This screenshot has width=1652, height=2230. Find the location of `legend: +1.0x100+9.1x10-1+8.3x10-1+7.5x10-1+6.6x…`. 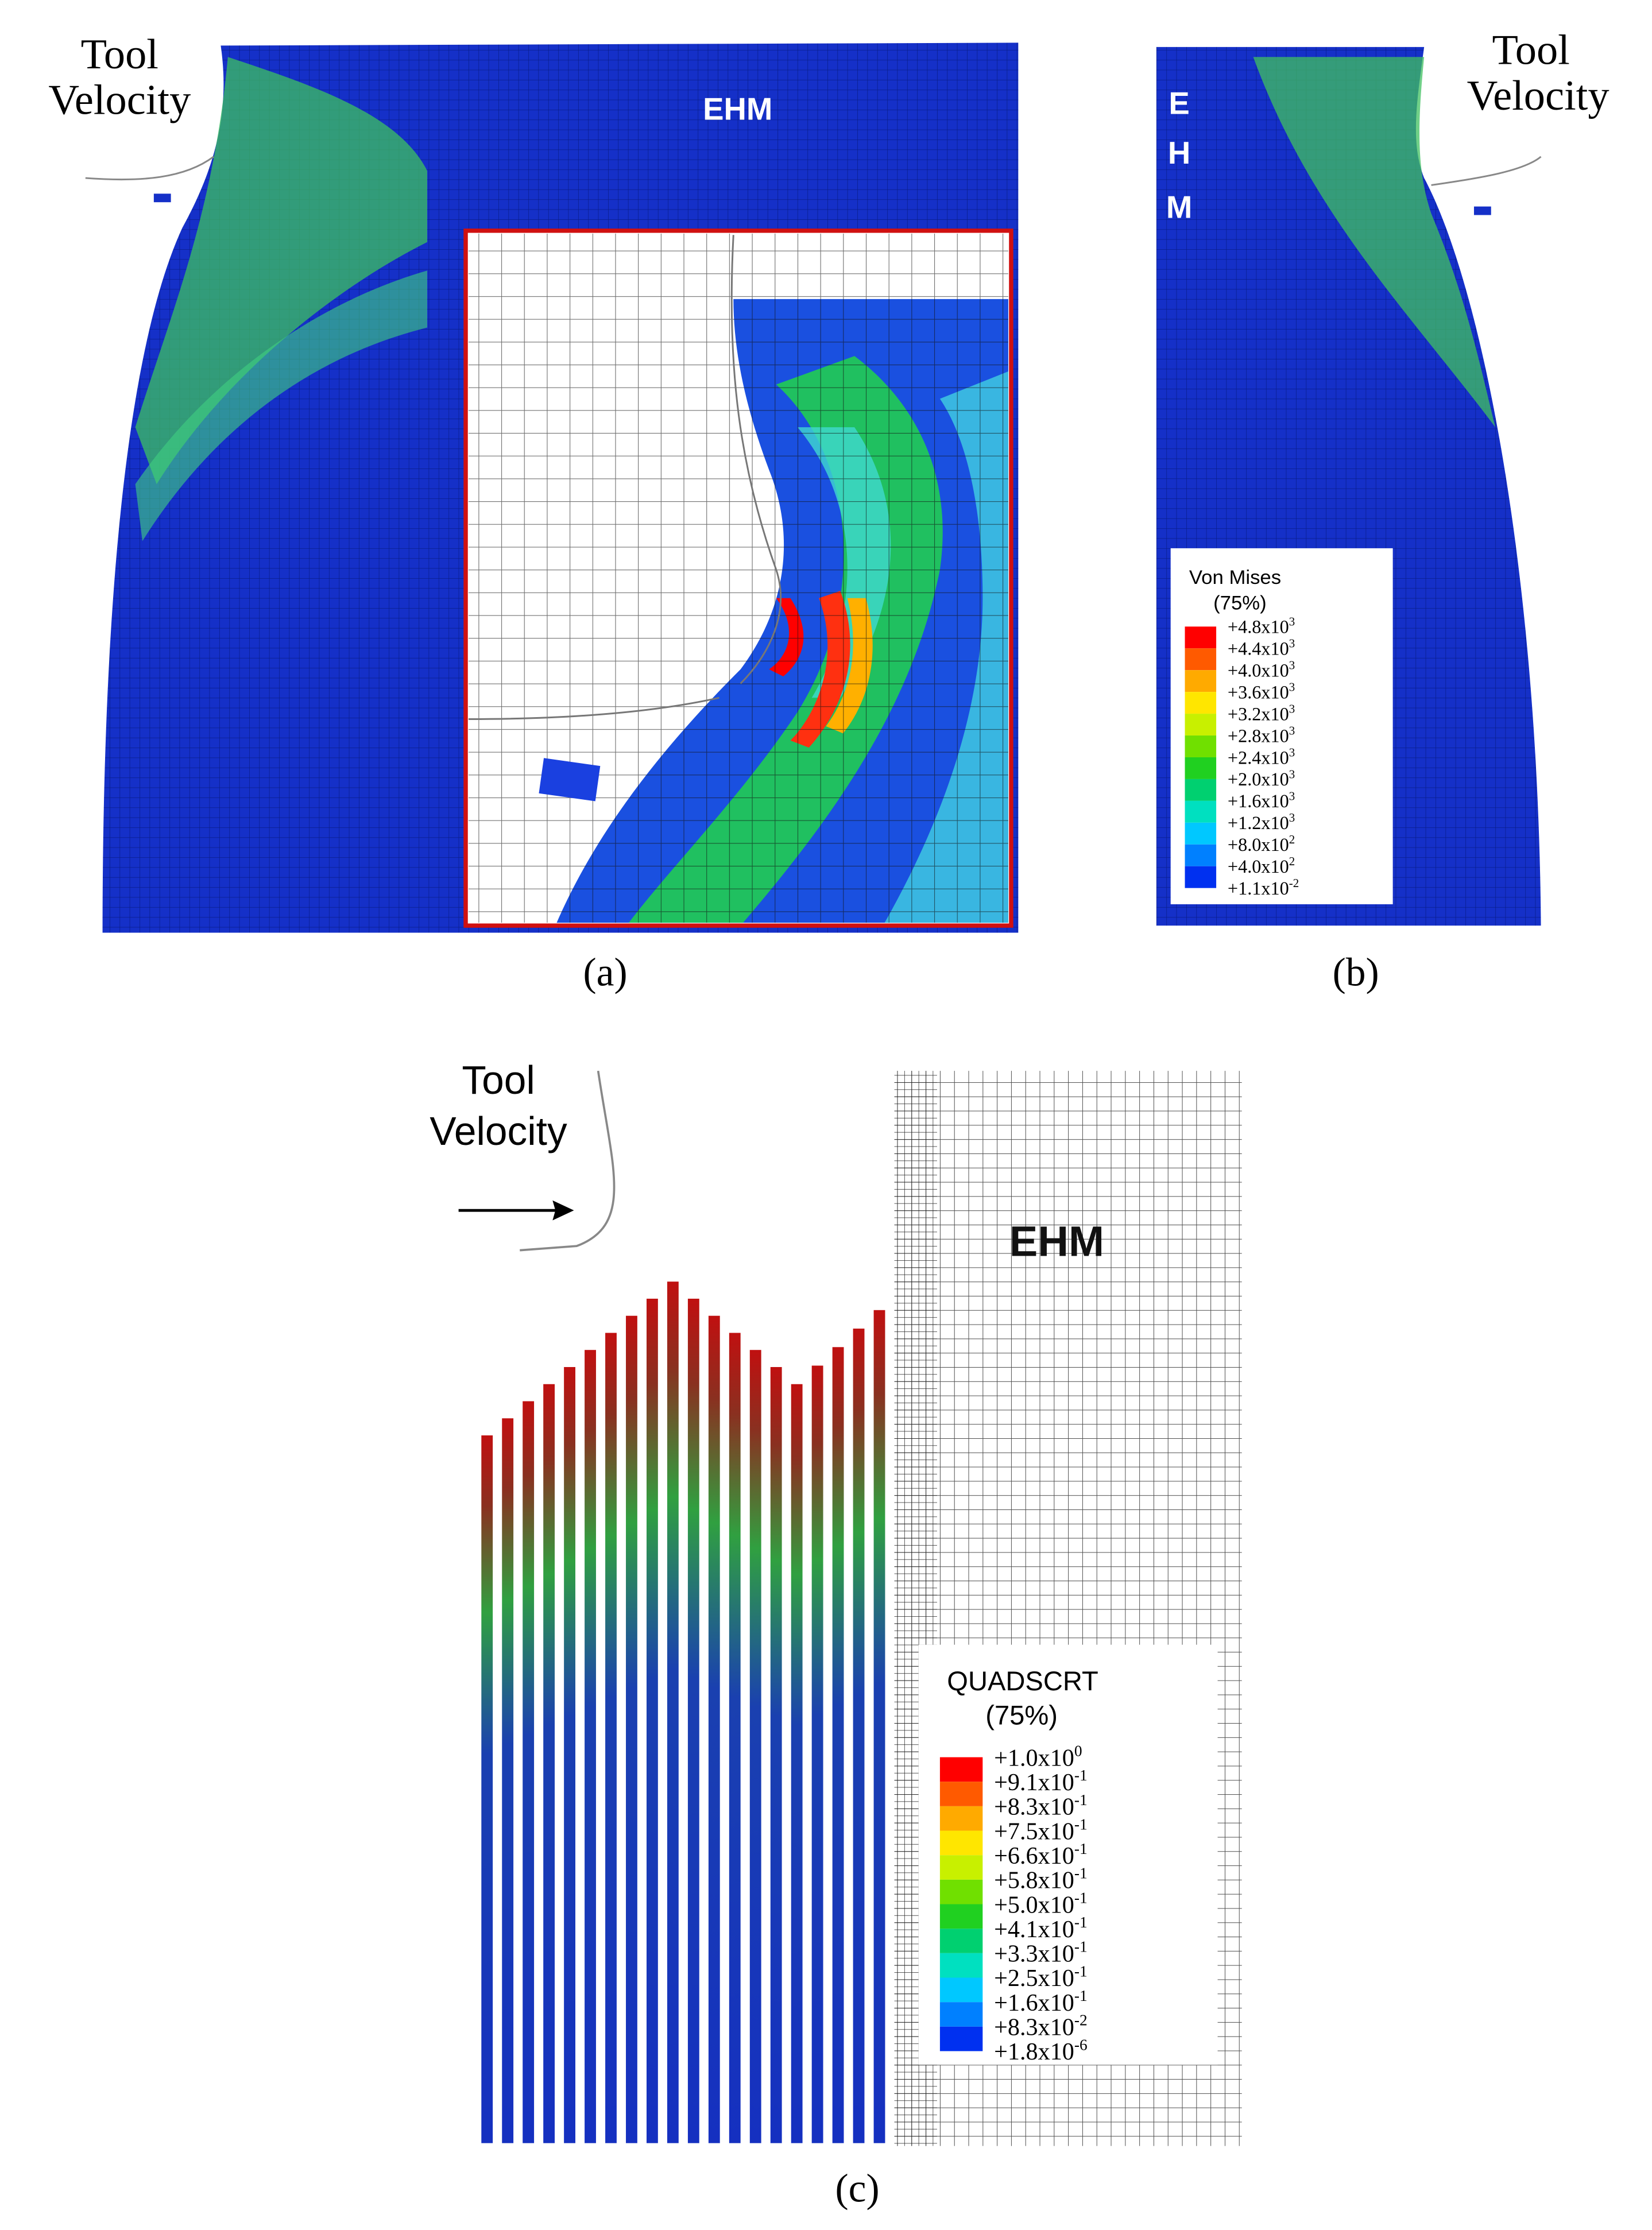

legend: +1.0x100+9.1x10-1+8.3x10-1+7.5x10-1+6.6x… is located at coordinates (1013, 1903).